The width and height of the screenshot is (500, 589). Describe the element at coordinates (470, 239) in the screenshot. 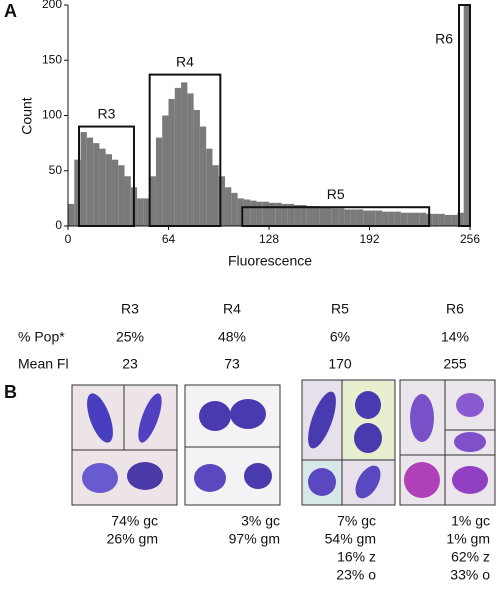

I see `x-tick-label: 256` at that location.